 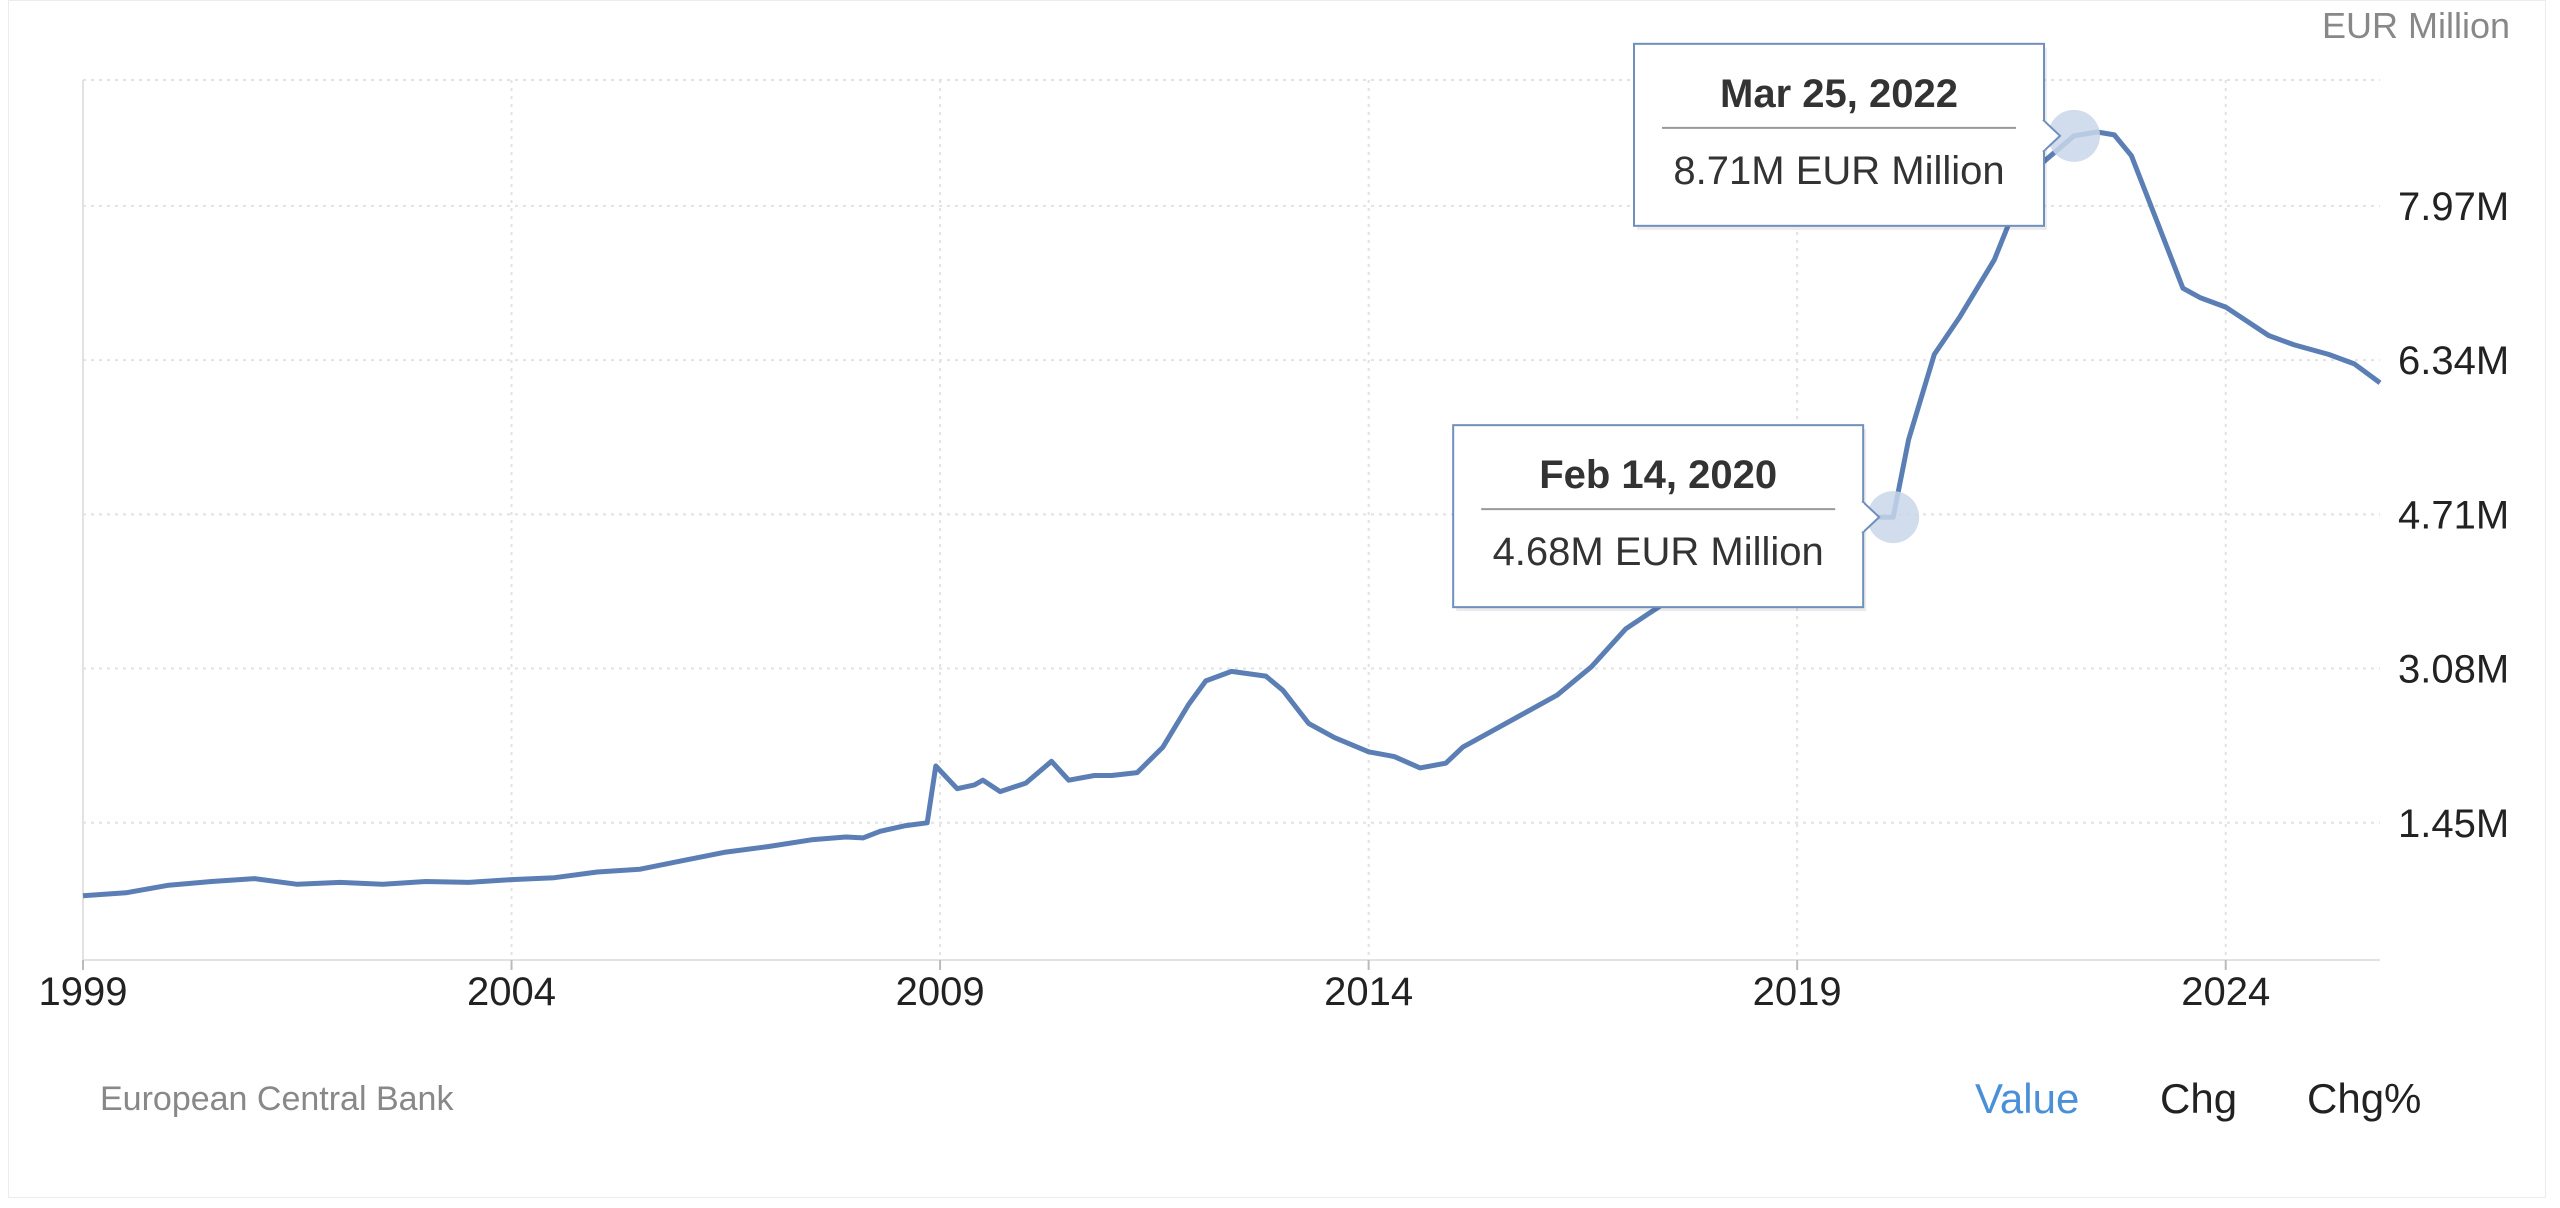 What do you see at coordinates (1797, 992) in the screenshot?
I see `x-tick-label: 2019` at bounding box center [1797, 992].